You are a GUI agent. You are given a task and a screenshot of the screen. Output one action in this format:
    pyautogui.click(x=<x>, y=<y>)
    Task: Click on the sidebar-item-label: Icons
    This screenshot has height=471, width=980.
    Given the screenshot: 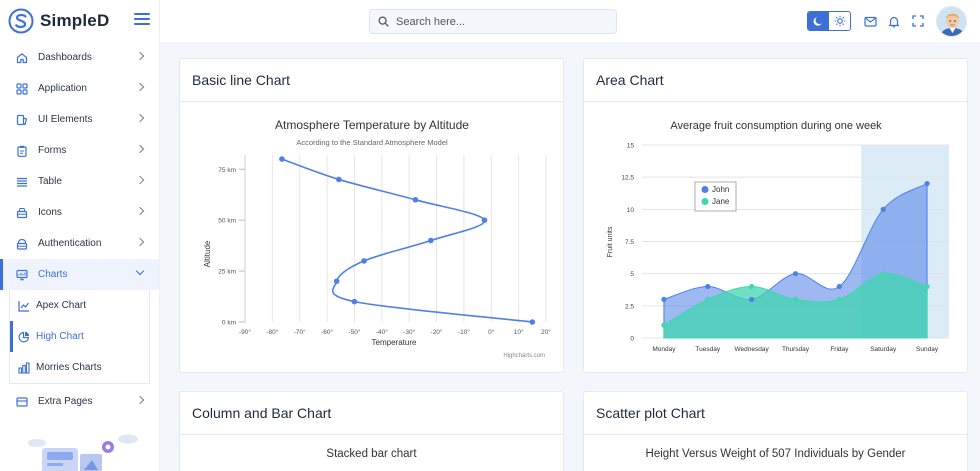 What is the action you would take?
    pyautogui.click(x=50, y=212)
    